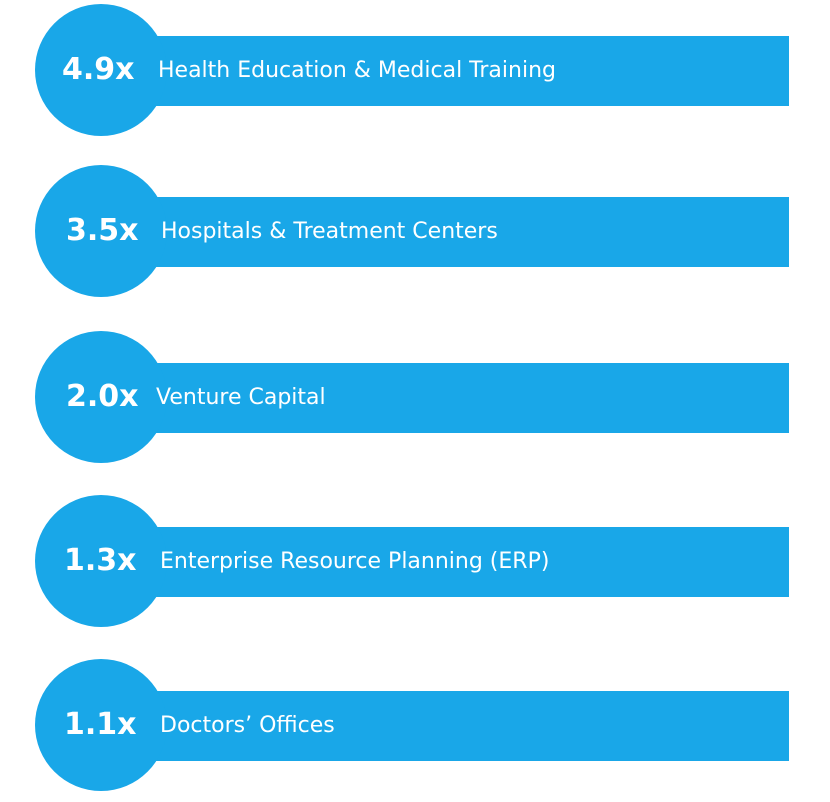  What do you see at coordinates (98, 69) in the screenshot?
I see `item-multiplier: 4.9x` at bounding box center [98, 69].